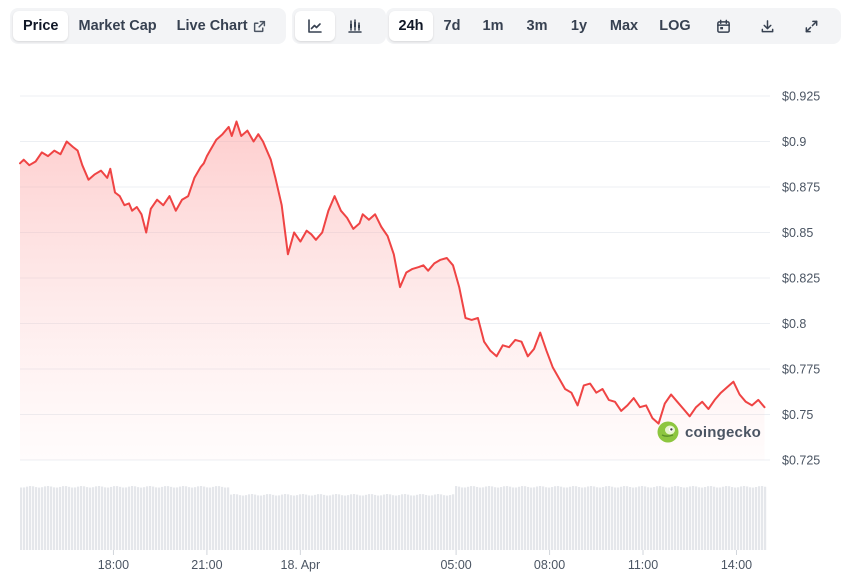  What do you see at coordinates (643, 565) in the screenshot?
I see `x-tick-label: 11:00` at bounding box center [643, 565].